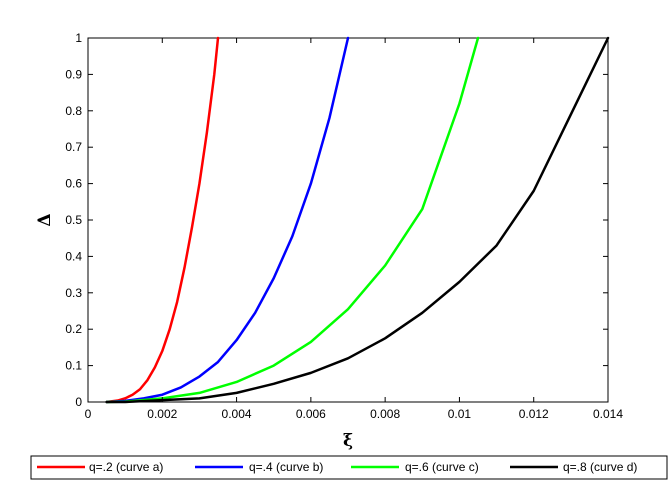  Describe the element at coordinates (73, 220) in the screenshot. I see `y-tick-label: 0.5` at that location.